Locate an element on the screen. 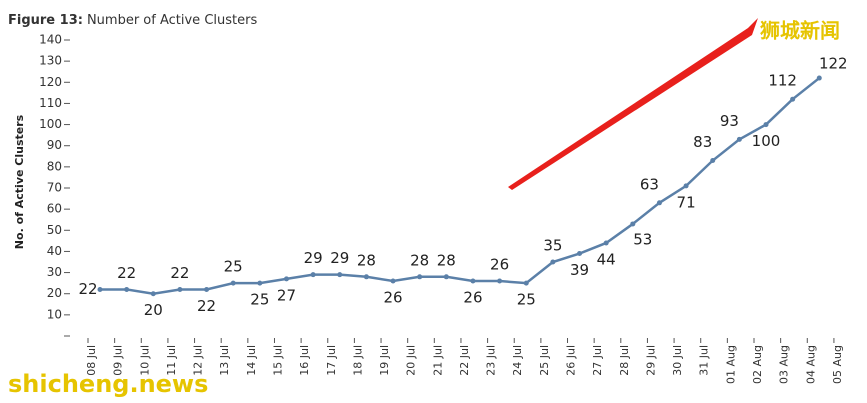 Image resolution: width=867 pixels, height=403 pixels. x-tick-label: 25 Jul is located at coordinates (544, 360).